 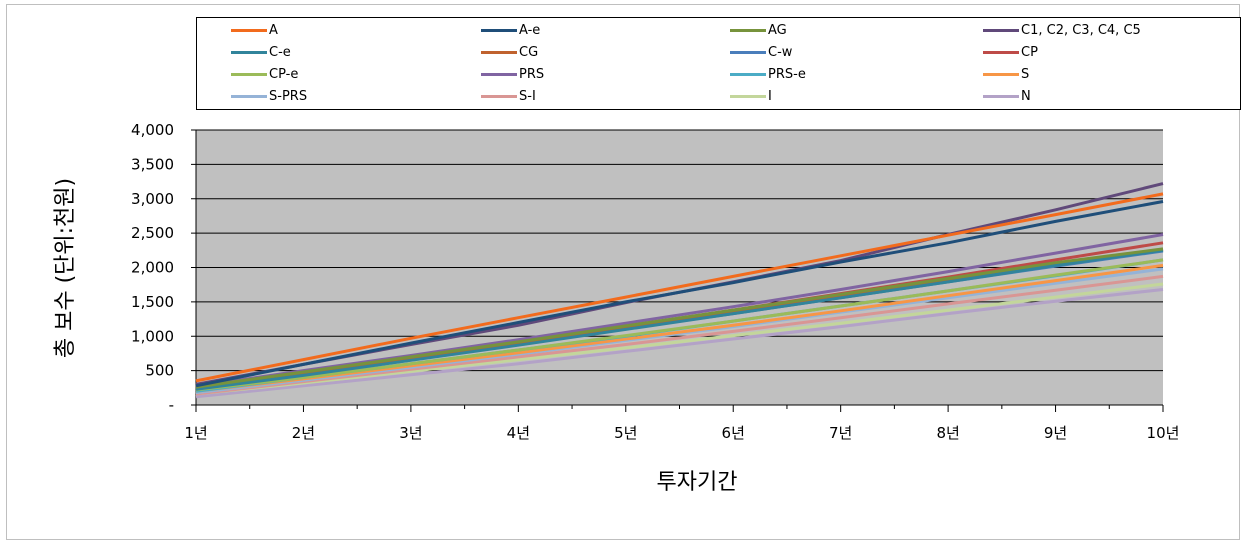 What do you see at coordinates (152, 268) in the screenshot?
I see `y-tick-label: 2,000` at bounding box center [152, 268].